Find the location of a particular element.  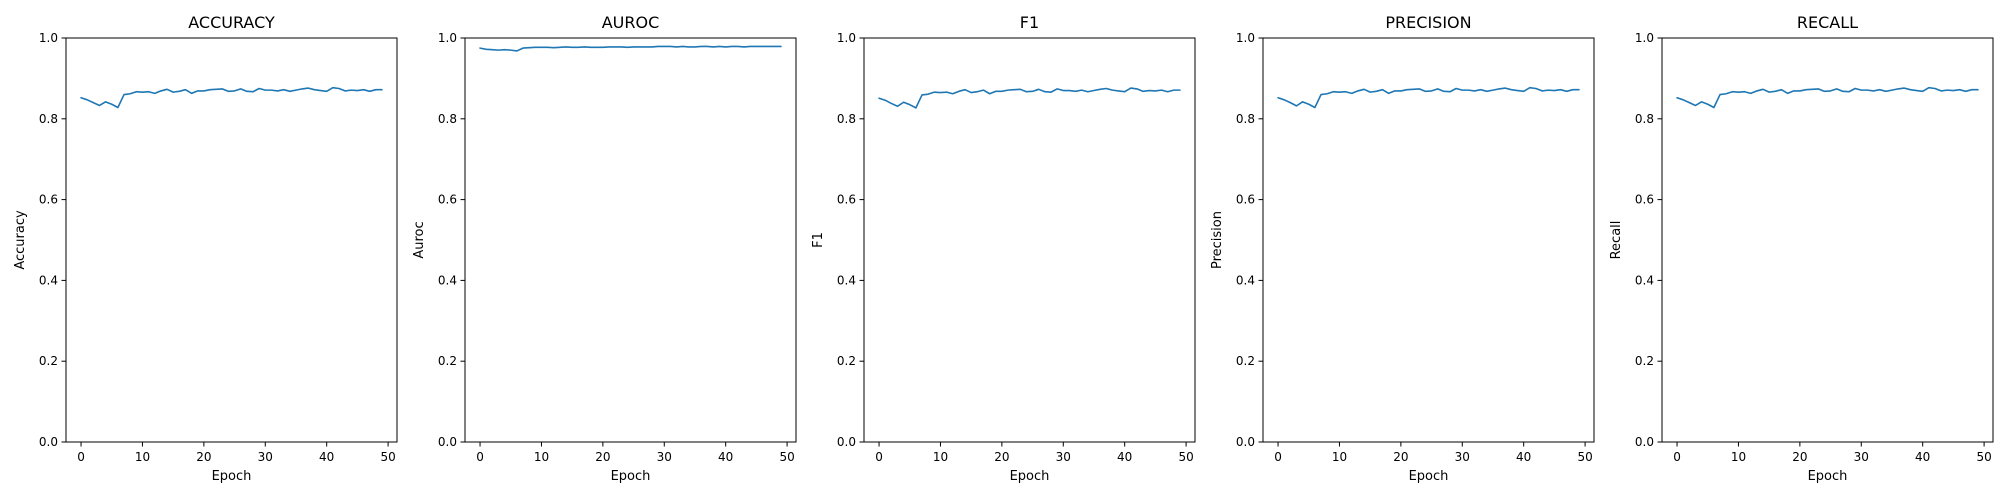

x-tick-label-f1-20: 20 is located at coordinates (1001, 457).